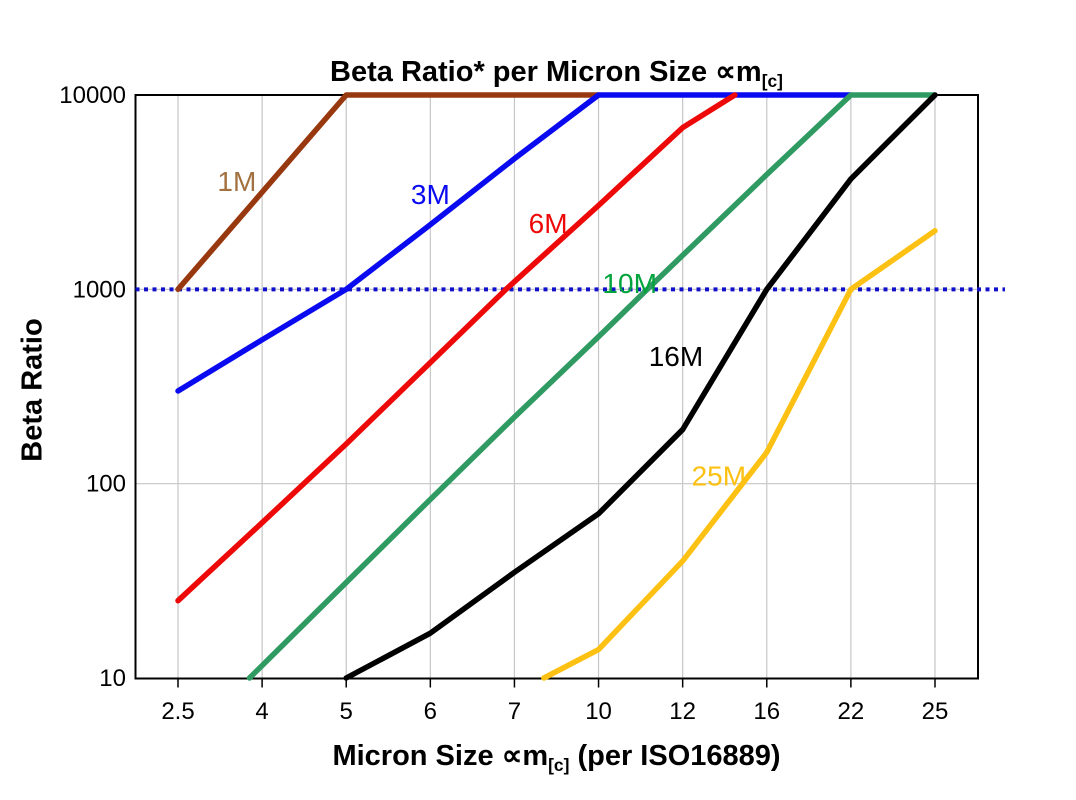  What do you see at coordinates (682, 711) in the screenshot?
I see `x-tick-label: 12` at bounding box center [682, 711].